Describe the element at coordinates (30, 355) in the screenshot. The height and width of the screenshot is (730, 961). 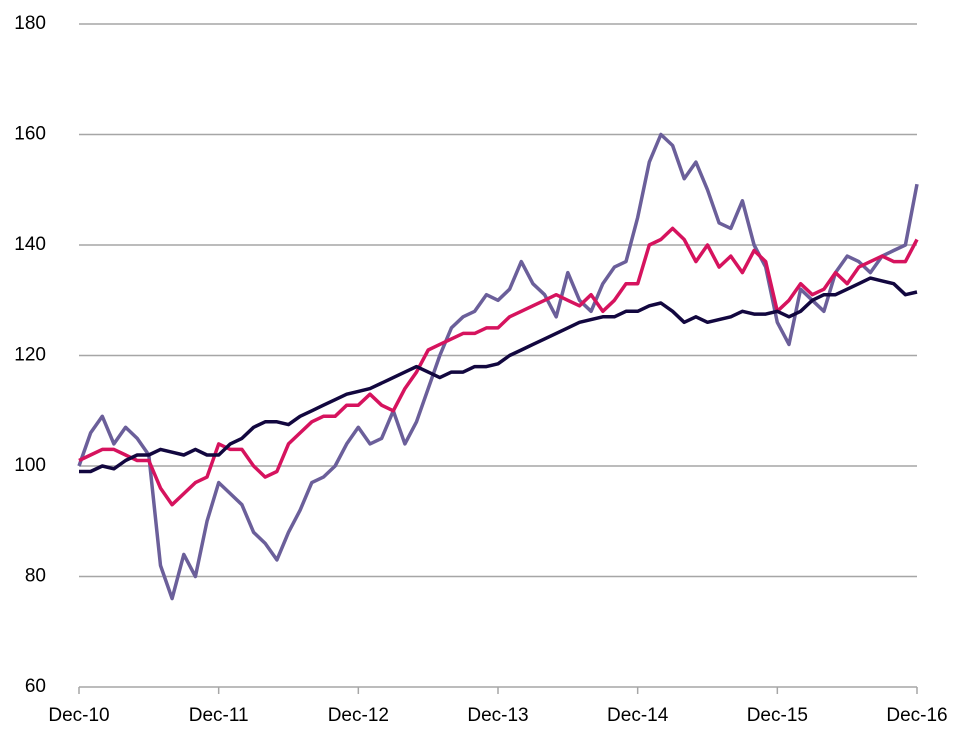
I see `y-tick-label: 120` at that location.